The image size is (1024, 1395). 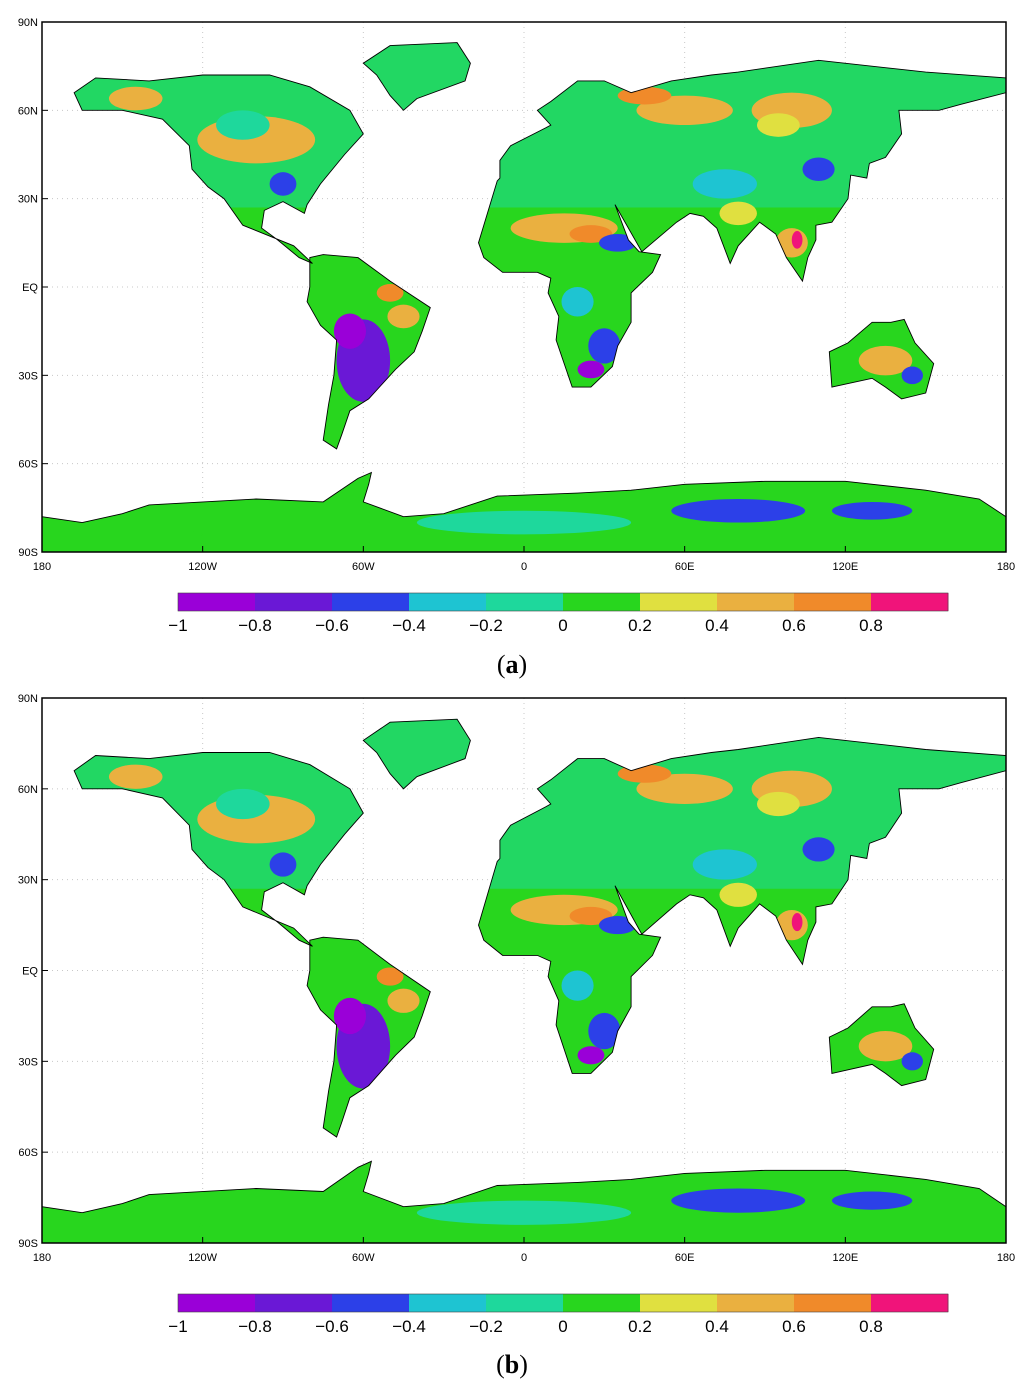 What do you see at coordinates (558, 613) in the screenshot?
I see `colorbar: −1 −0.8 −0.6 −0.4 −0.2 0 0.2 0.4 0.6 0.8` at bounding box center [558, 613].